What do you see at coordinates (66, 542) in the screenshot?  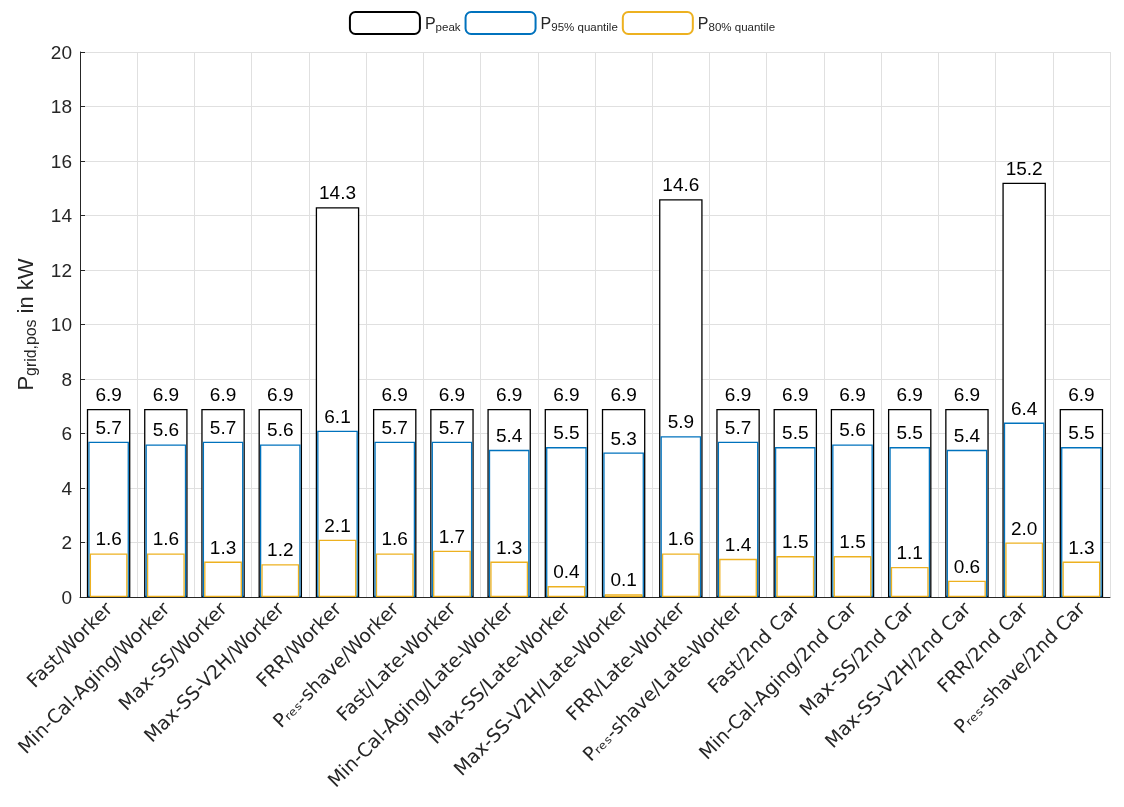 I see `y-tick-label: 2` at bounding box center [66, 542].